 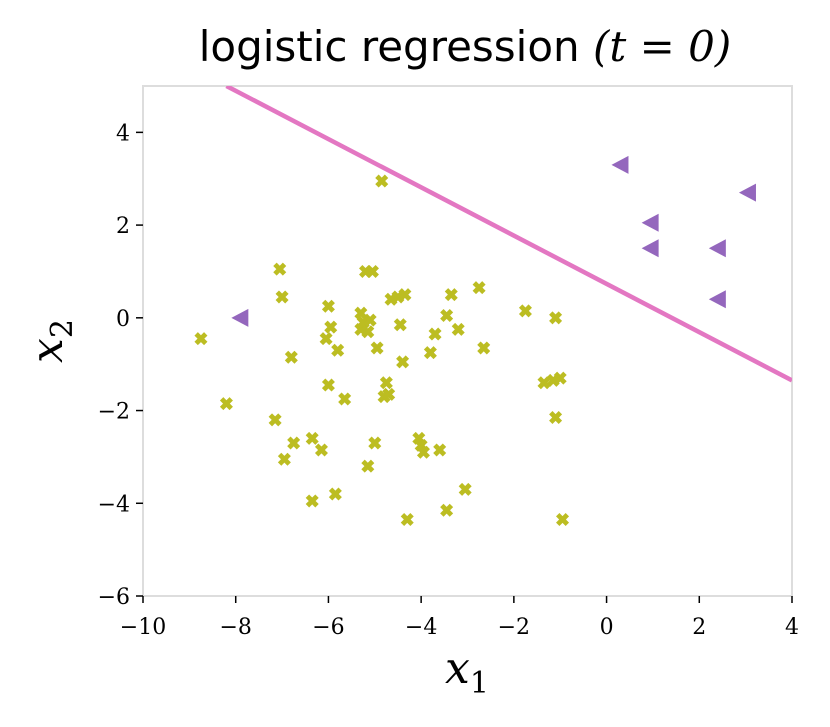 I want to click on chart-title: logistic regression (t = 0), so click(x=415, y=46).